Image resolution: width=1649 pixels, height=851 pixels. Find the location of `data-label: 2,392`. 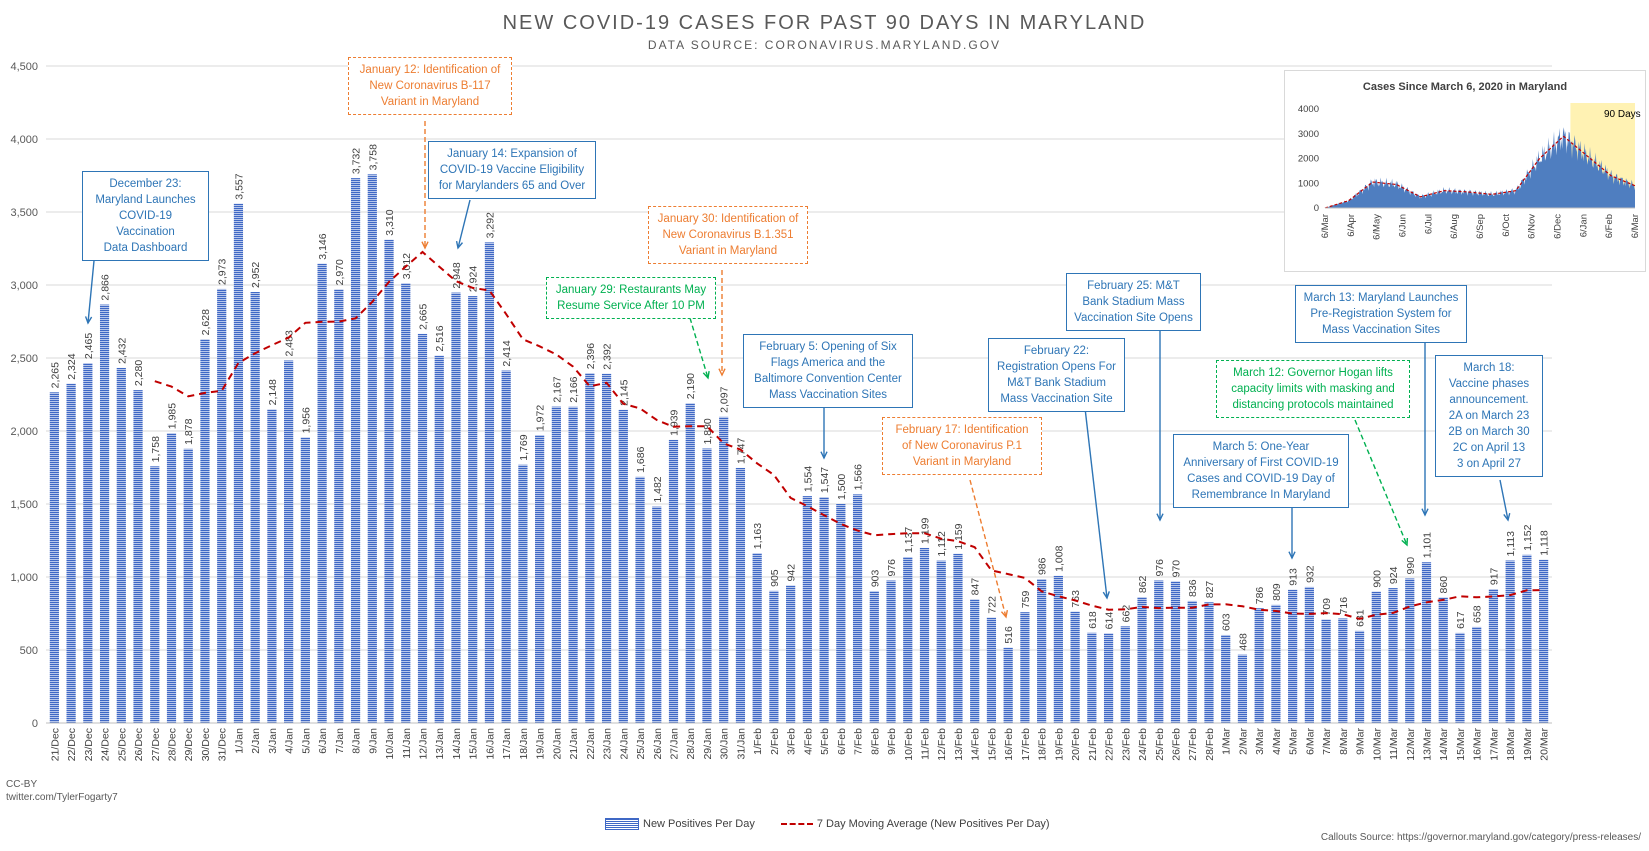

data-label: 2,392 is located at coordinates (608, 356).